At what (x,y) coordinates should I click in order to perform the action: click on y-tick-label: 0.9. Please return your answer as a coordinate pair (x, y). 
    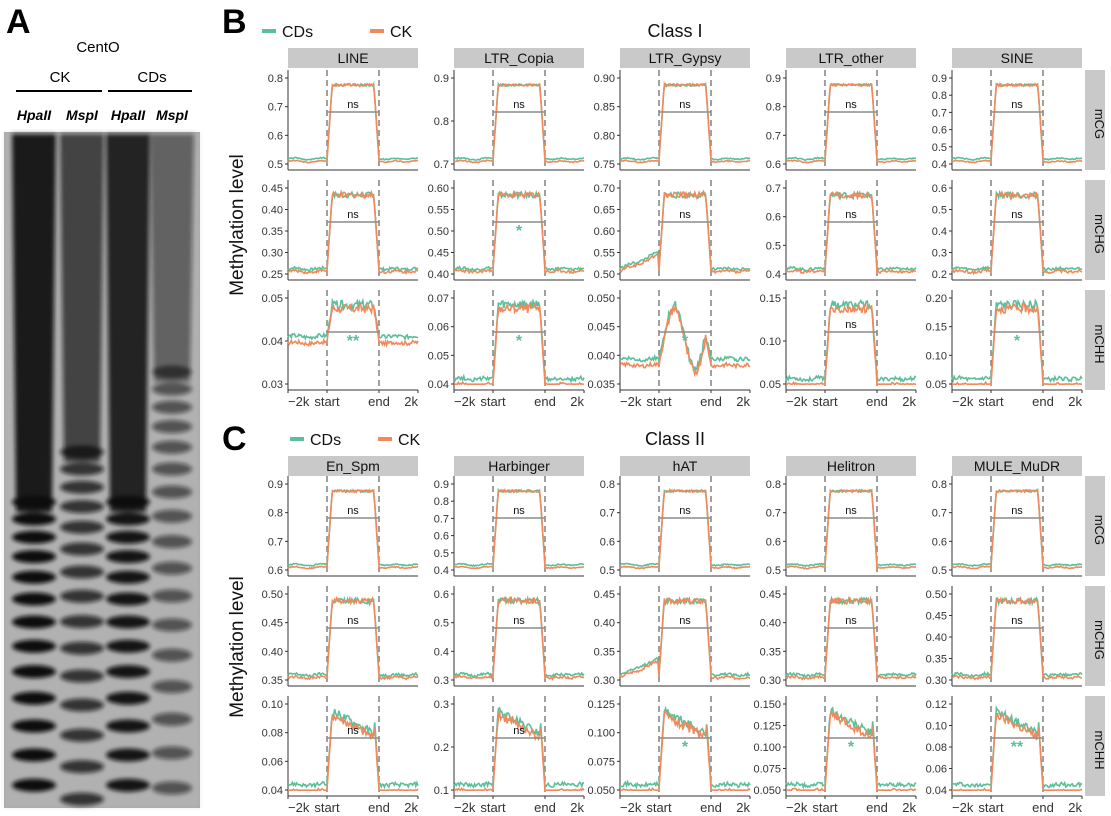
    Looking at the image, I should click on (441, 79).